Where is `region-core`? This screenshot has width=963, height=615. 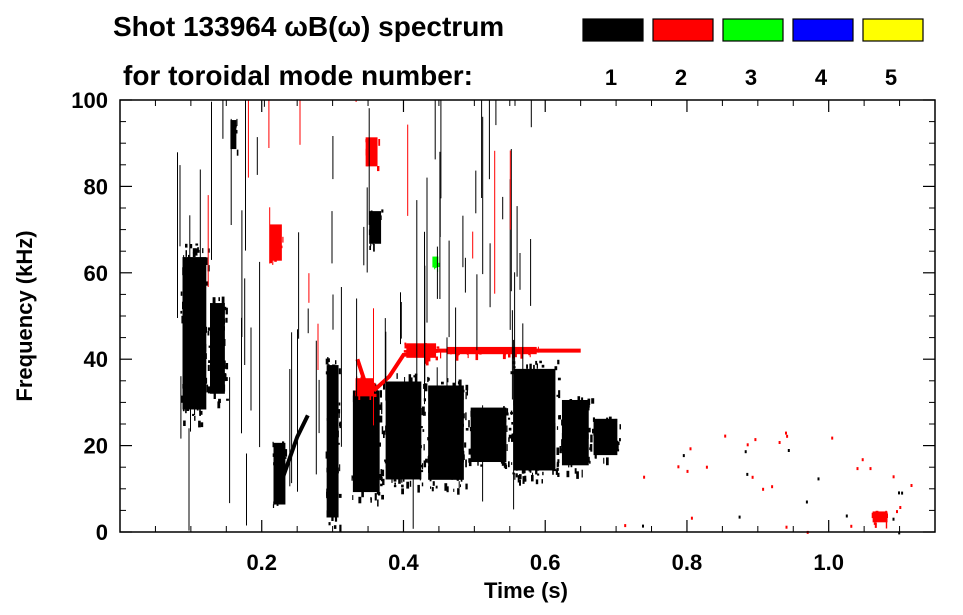 region-core is located at coordinates (880, 517).